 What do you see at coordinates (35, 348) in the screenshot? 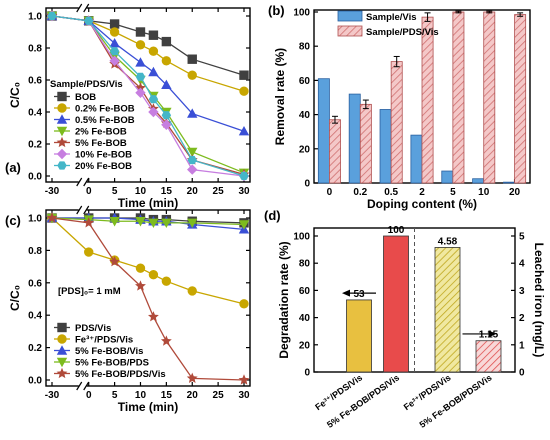
I see `y-tick-label: 0.2` at bounding box center [35, 348].